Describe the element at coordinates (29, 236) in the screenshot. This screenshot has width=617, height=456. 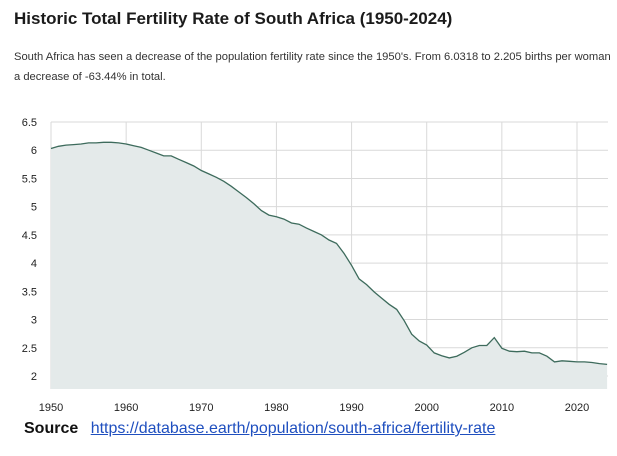
I see `y-tick-label: 4.5` at that location.